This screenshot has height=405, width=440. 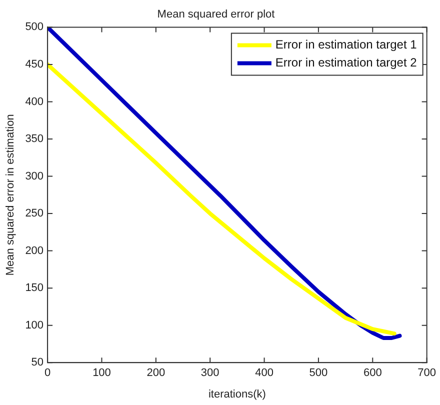 I want to click on y-tick-label: 400, so click(x=34, y=102).